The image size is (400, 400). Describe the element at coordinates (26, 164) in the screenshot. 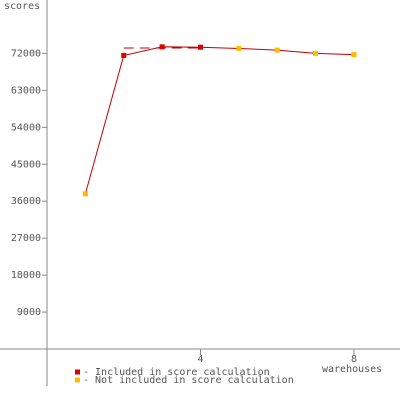

I see `y-tick-label: 45000` at that location.